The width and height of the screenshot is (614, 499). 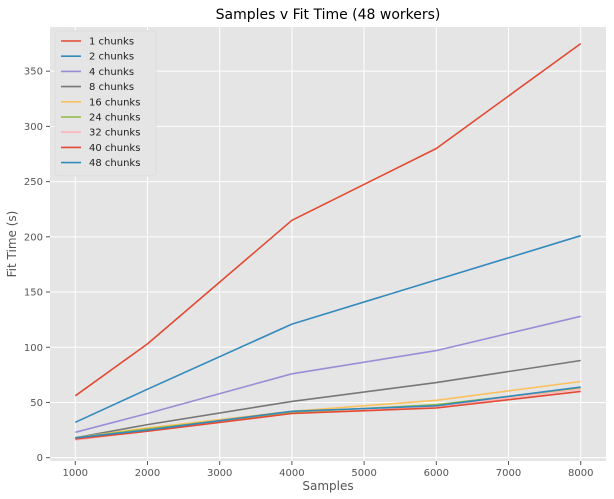 What do you see at coordinates (33, 127) in the screenshot?
I see `y-tick-label: 300` at bounding box center [33, 127].